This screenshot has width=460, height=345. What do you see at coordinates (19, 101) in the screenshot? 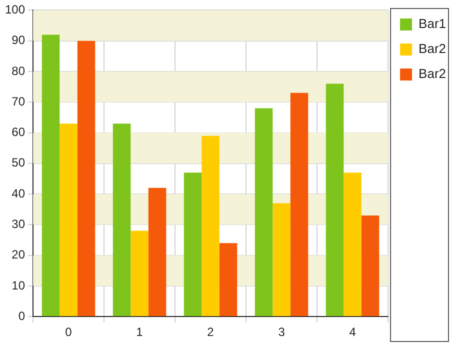
I see `y-tick-label: 70` at bounding box center [19, 101].